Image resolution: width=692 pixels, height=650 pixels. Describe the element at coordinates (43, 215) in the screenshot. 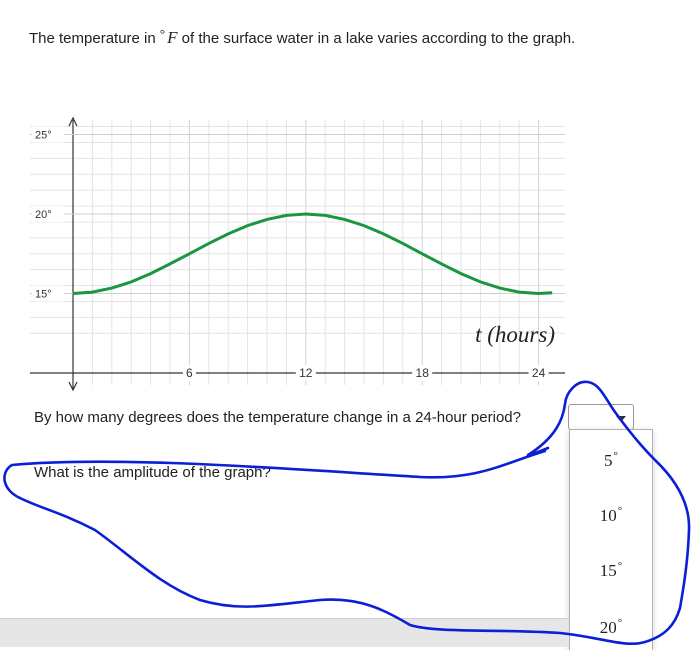

I see `y-tick-label-1: 20°` at that location.